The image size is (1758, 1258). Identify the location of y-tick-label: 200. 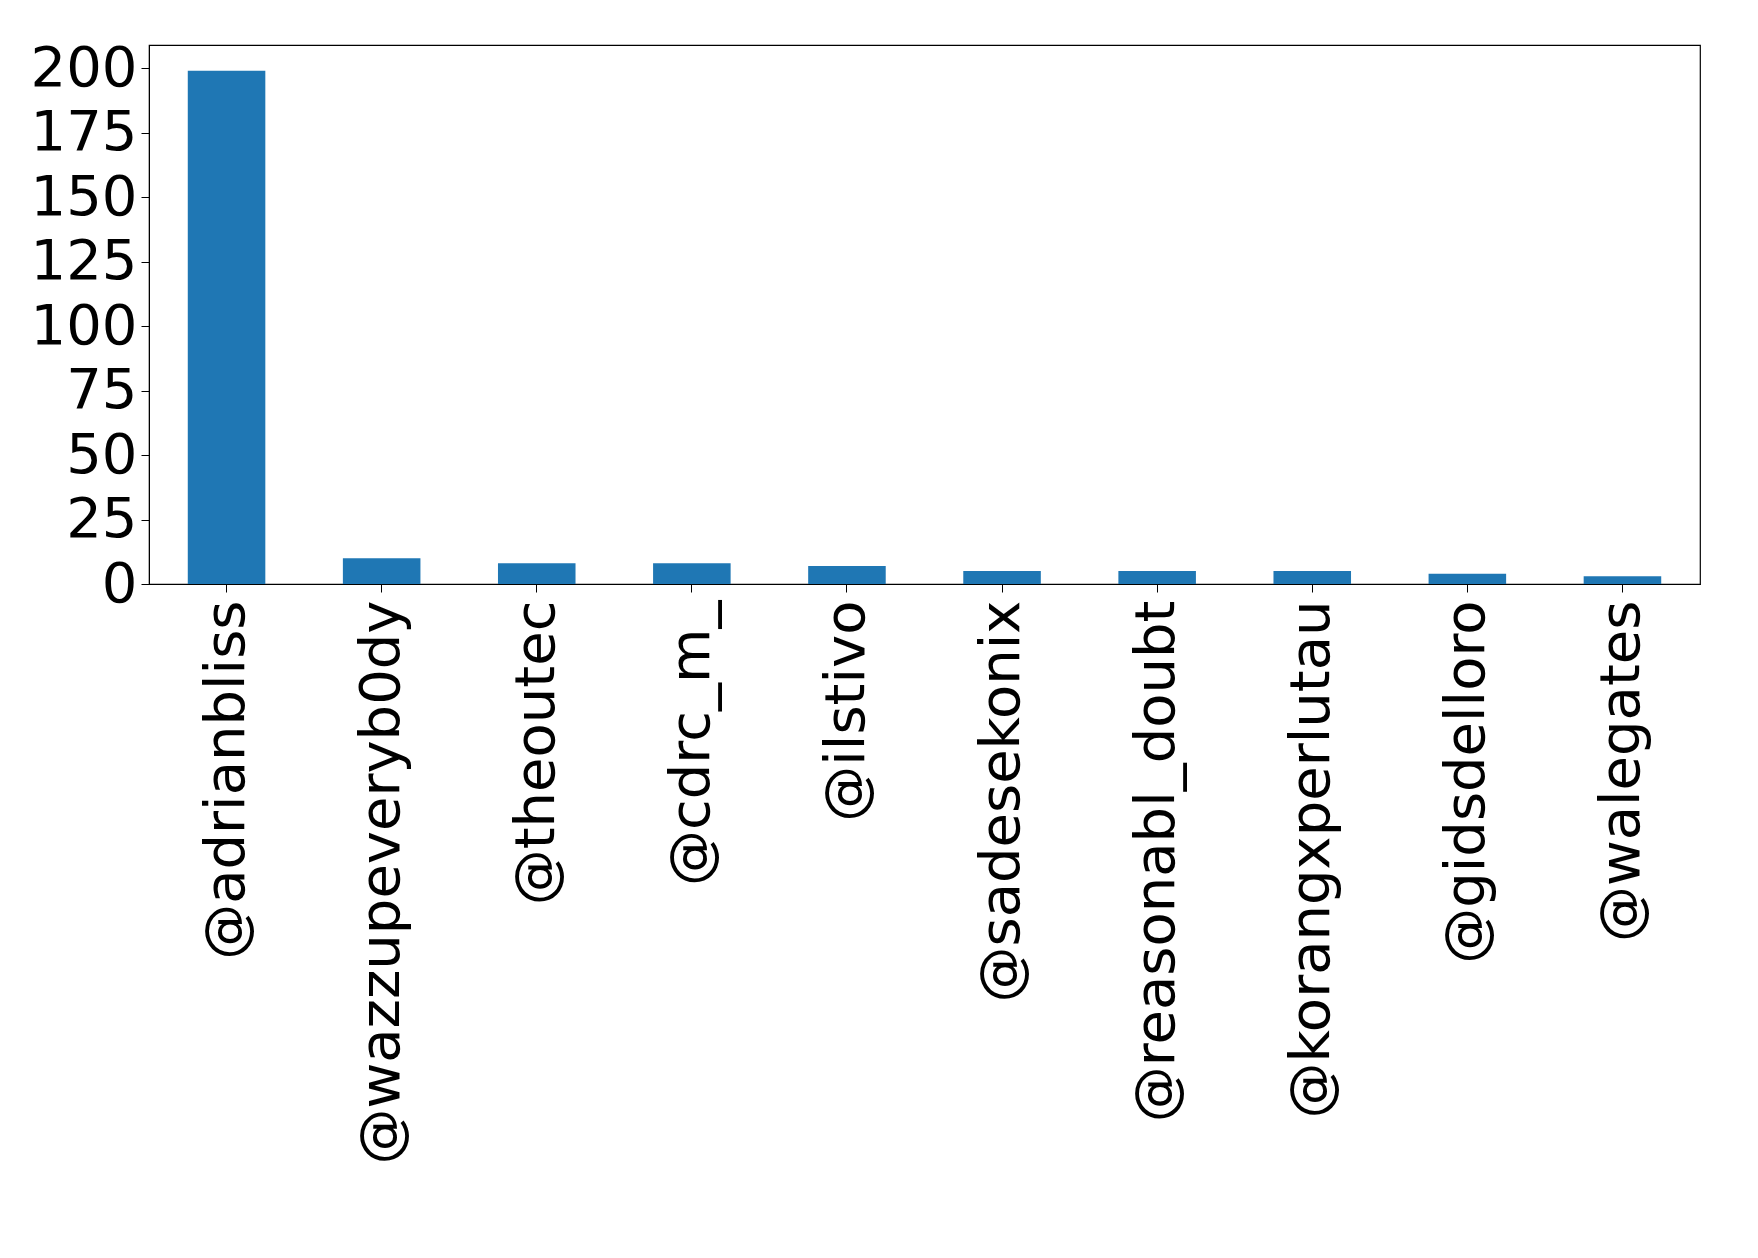
(84, 66).